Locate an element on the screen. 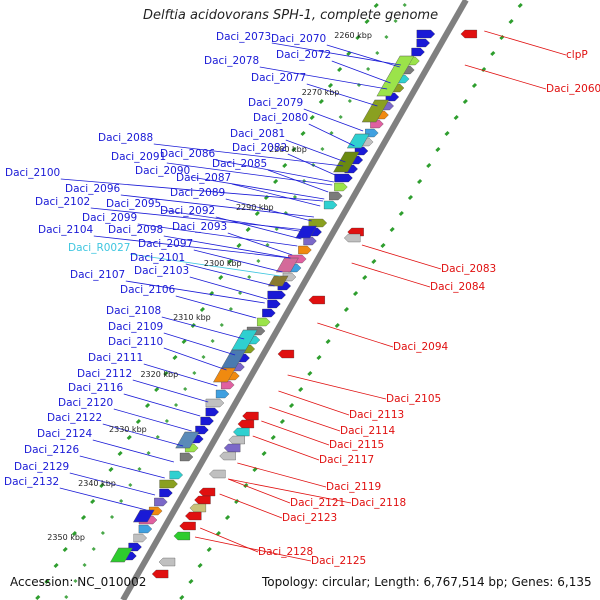 The image size is (600, 600). forward-gene-label: Daci_2112 is located at coordinates (104, 374).